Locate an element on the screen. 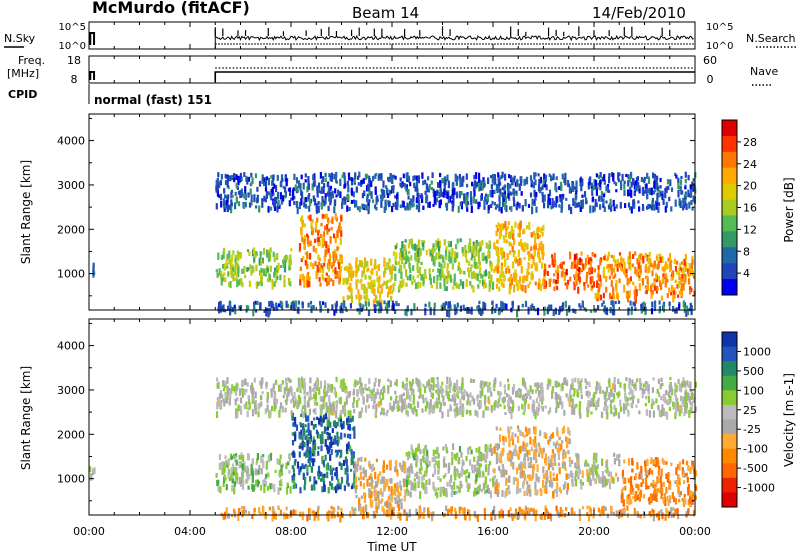  nsky-trace is located at coordinates (392, 37).